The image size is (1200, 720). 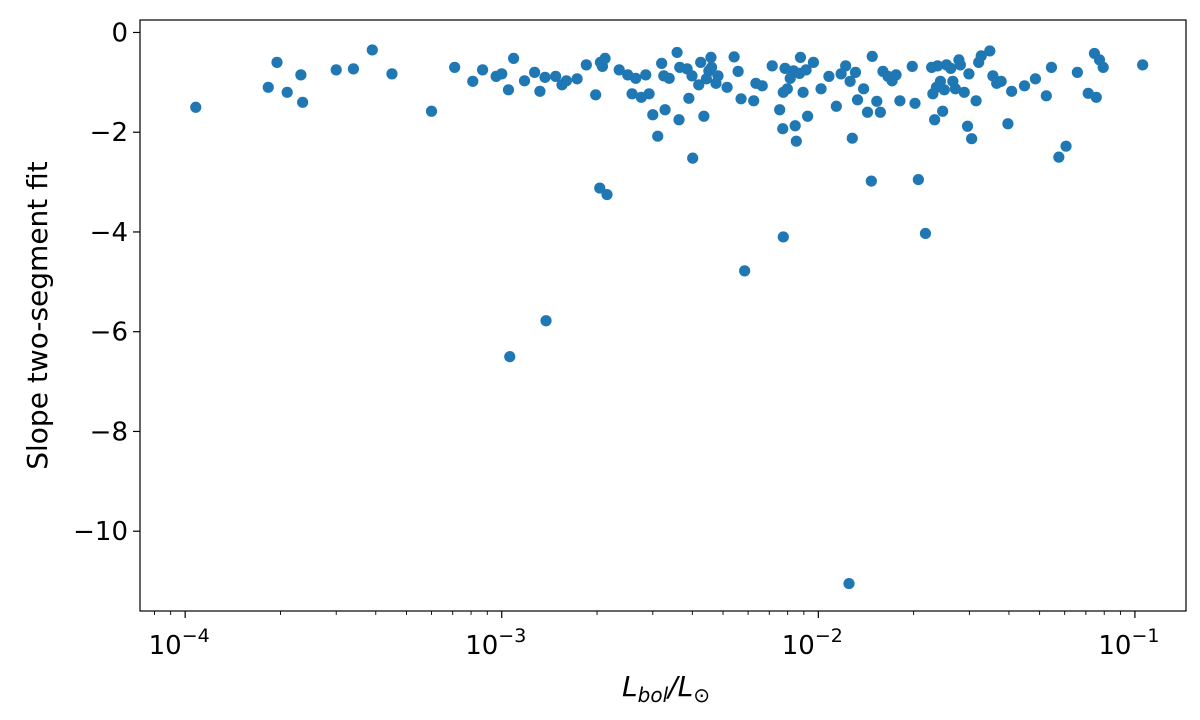 I want to click on y-axis-label: Slope two-segment fit, so click(x=37, y=315).